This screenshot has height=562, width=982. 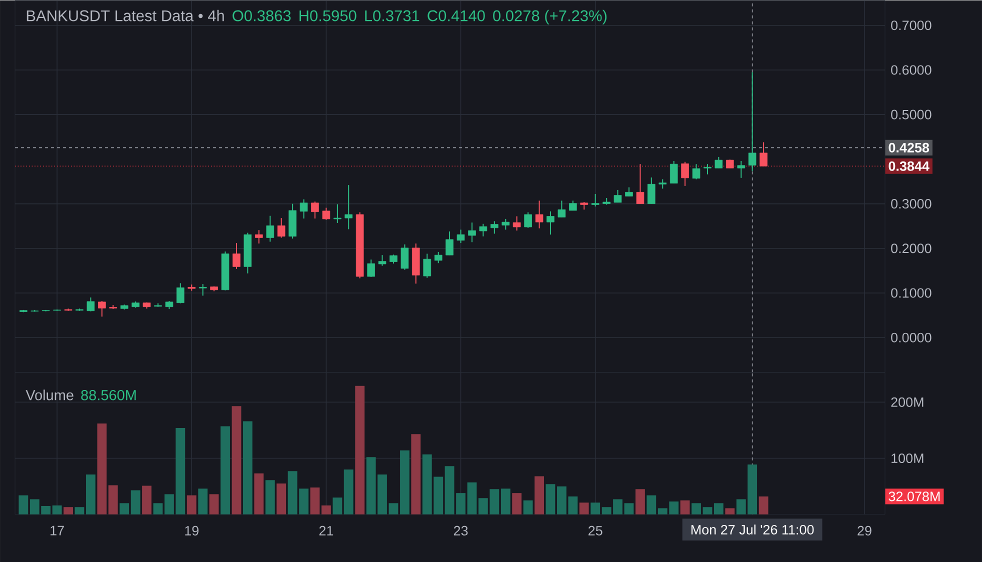 I want to click on x-tick-label: 17, so click(x=57, y=531).